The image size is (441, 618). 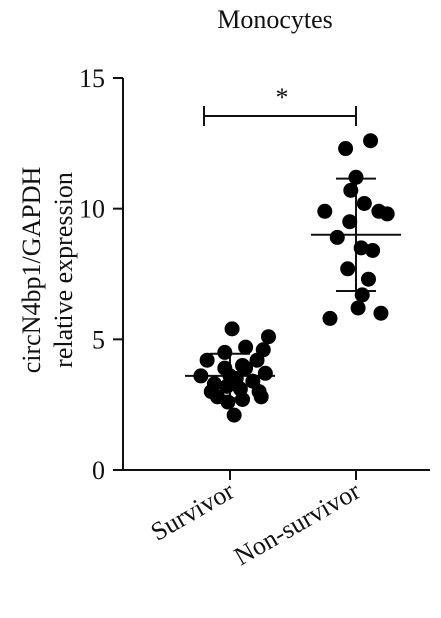 I want to click on x-category-label: Non-survivor, so click(x=297, y=523).